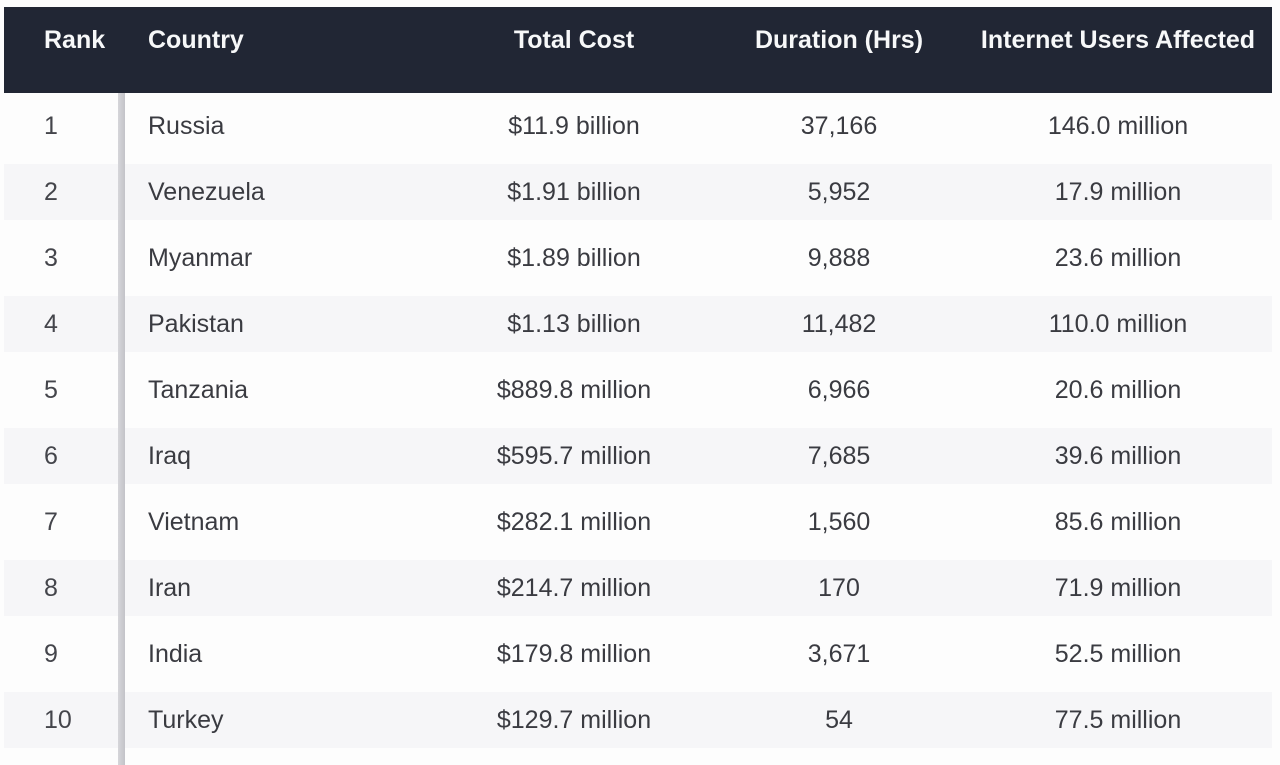 This screenshot has width=1280, height=765. Describe the element at coordinates (839, 323) in the screenshot. I see `duration-cell: 11,482` at that location.